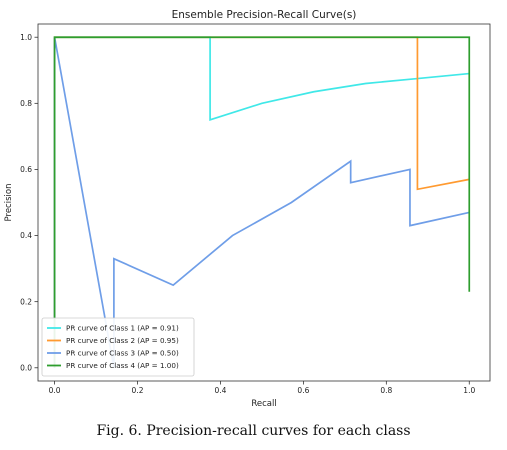 The image size is (507, 450). Describe the element at coordinates (26, 301) in the screenshot. I see `y-tick-label: 0.2` at that location.